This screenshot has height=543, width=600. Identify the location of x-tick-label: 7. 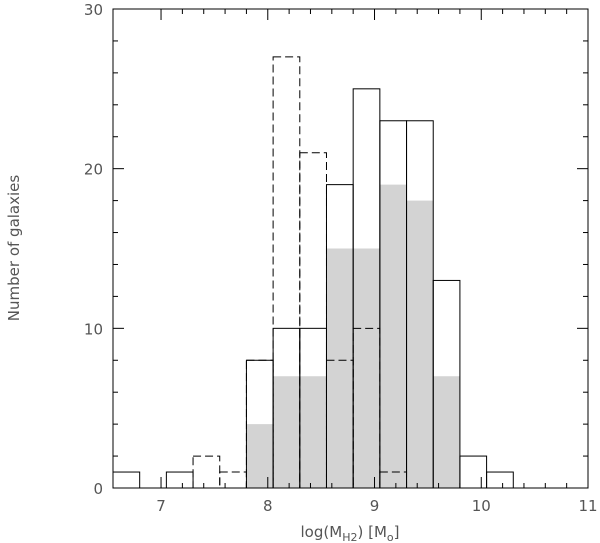
(161, 506).